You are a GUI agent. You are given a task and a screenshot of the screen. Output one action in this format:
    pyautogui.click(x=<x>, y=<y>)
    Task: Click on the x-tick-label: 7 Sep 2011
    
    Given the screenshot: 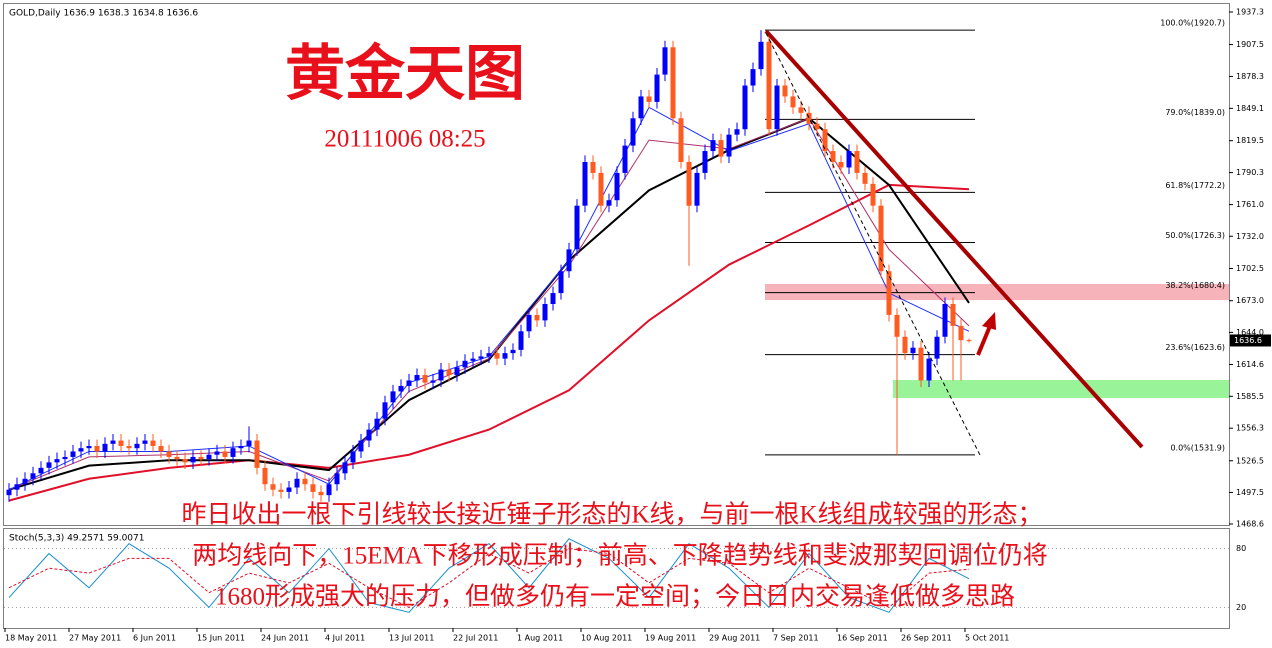 What is the action you would take?
    pyautogui.click(x=796, y=638)
    